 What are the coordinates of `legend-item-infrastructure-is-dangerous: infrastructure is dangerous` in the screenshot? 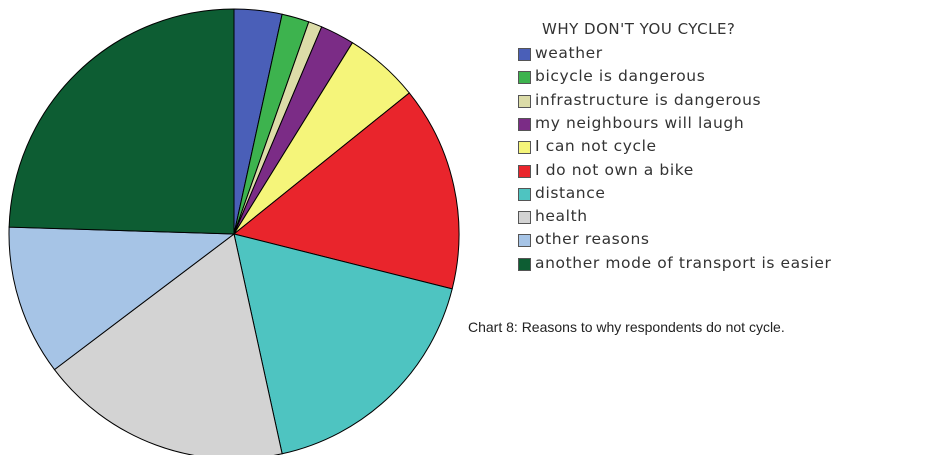 It's located at (731, 102).